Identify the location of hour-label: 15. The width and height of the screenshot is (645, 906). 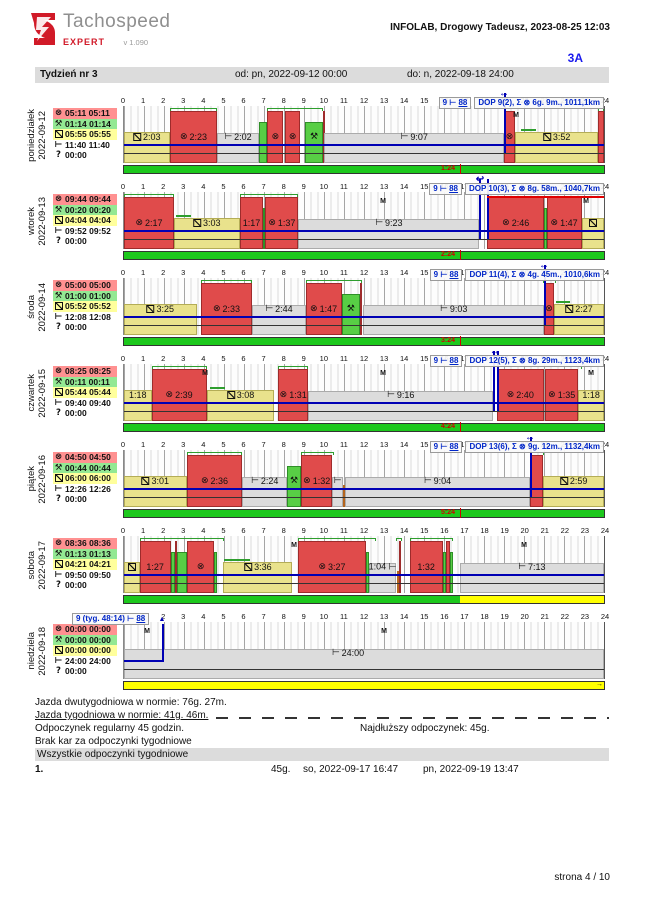
(424, 100).